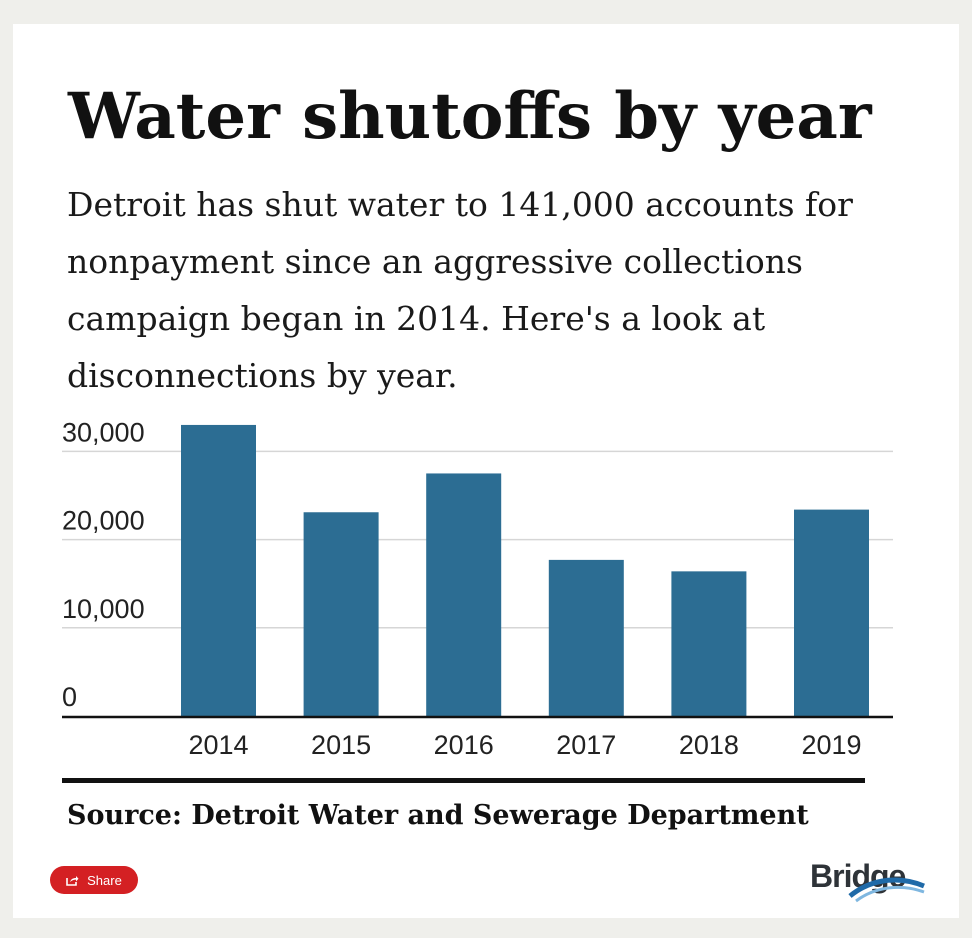 The image size is (972, 938). I want to click on bar-2015, so click(341, 614).